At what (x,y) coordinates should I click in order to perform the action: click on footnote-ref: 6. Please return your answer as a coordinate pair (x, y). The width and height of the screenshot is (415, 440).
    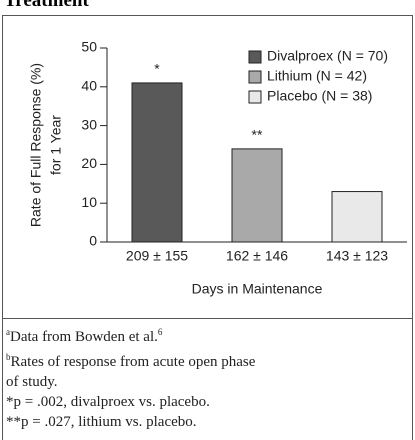
    Looking at the image, I should click on (160, 332).